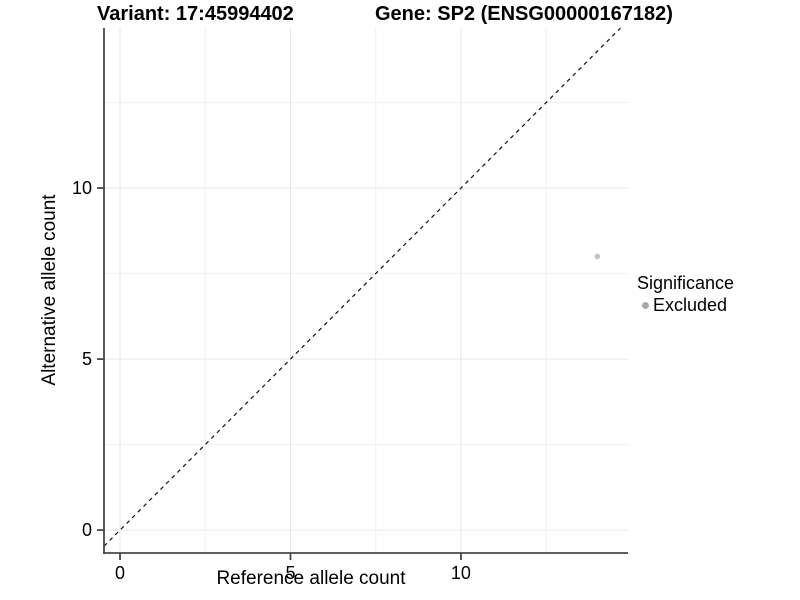 The height and width of the screenshot is (600, 800). Describe the element at coordinates (597, 256) in the screenshot. I see `data-point` at that location.